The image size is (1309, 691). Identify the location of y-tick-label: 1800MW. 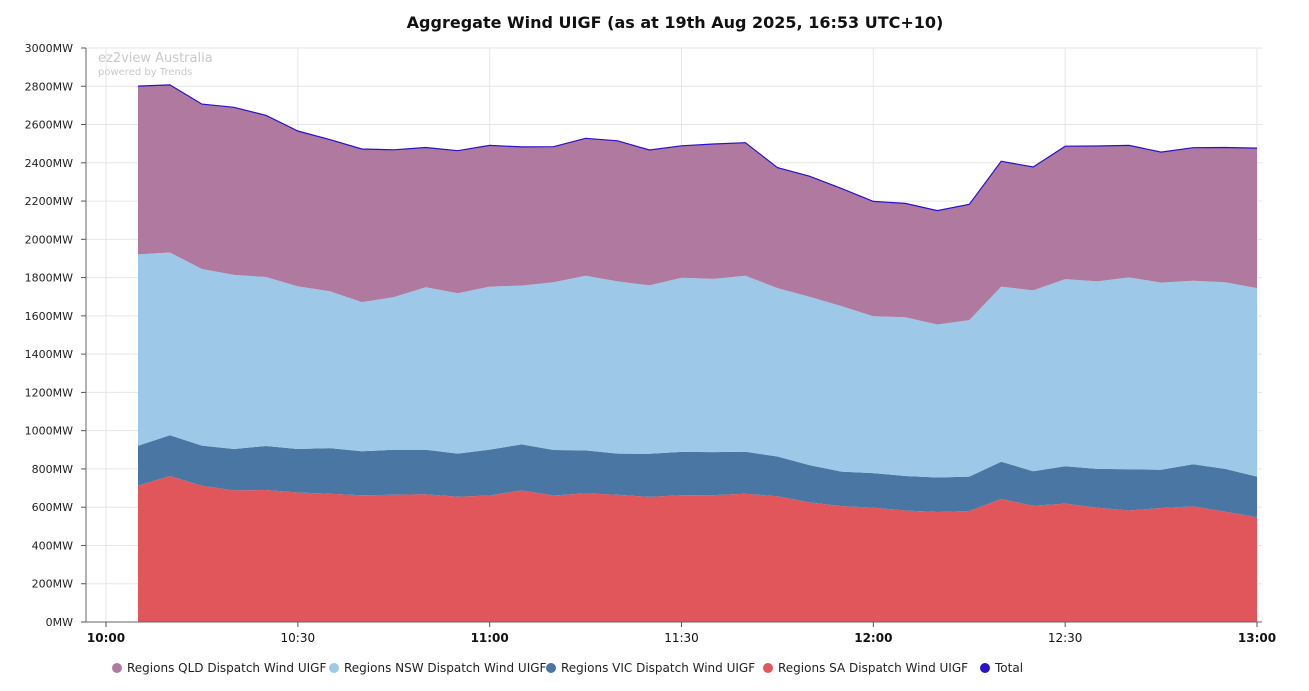
(49, 278).